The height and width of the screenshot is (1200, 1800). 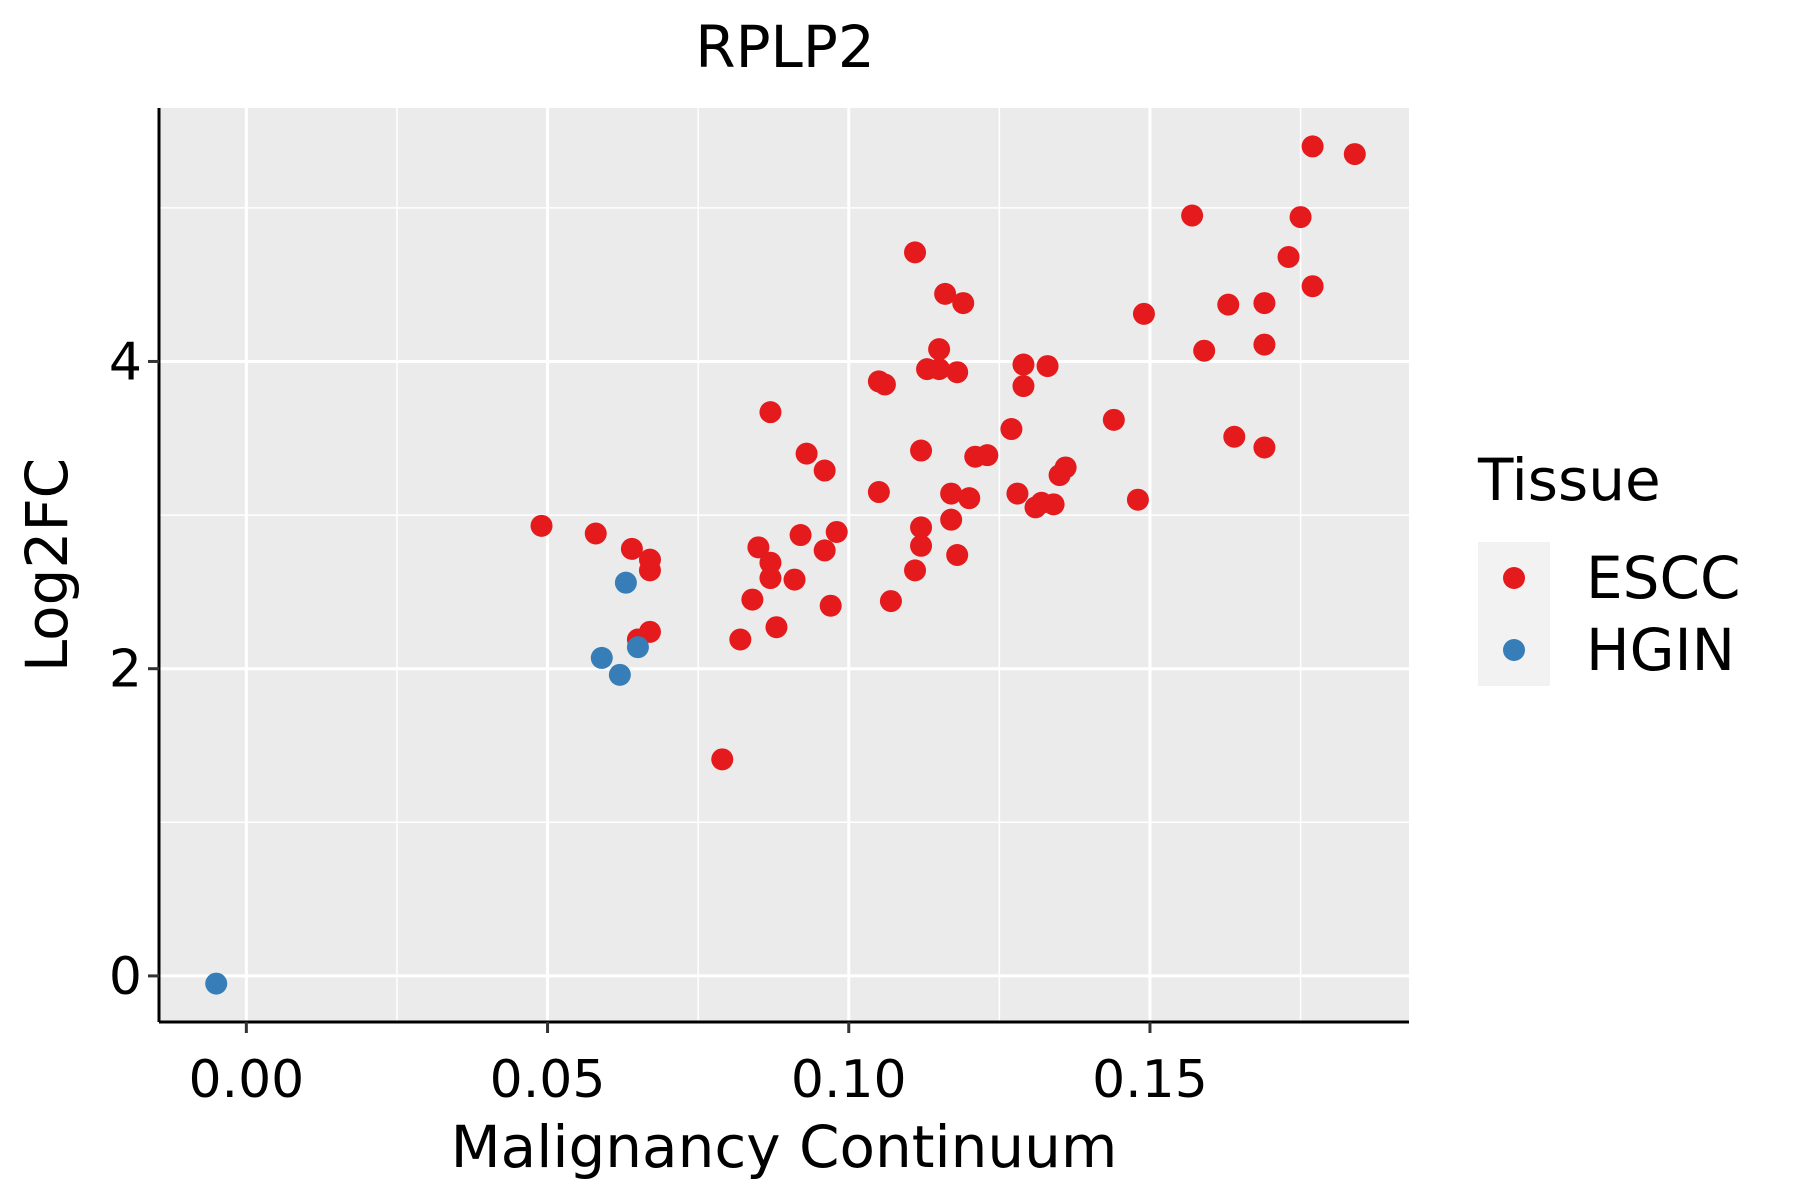 I want to click on y-axis-ticks: 0 2 4, so click(x=134, y=669).